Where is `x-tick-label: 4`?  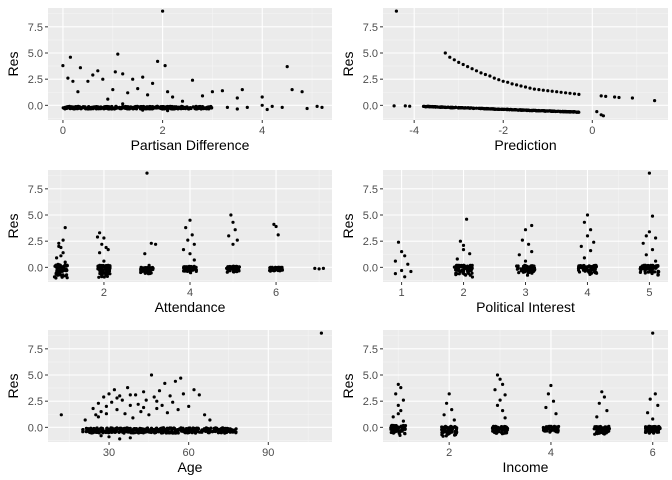 x-tick-label: 4 is located at coordinates (587, 293).